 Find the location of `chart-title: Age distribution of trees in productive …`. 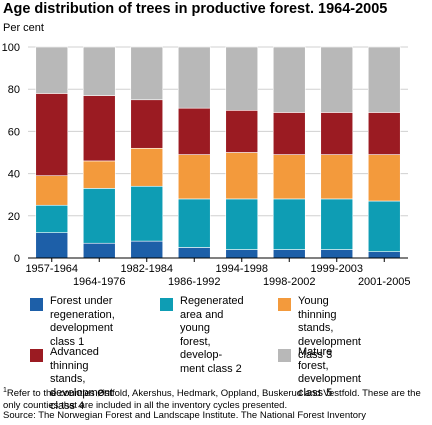

chart-title: Age distribution of trees in productive … is located at coordinates (195, 9).